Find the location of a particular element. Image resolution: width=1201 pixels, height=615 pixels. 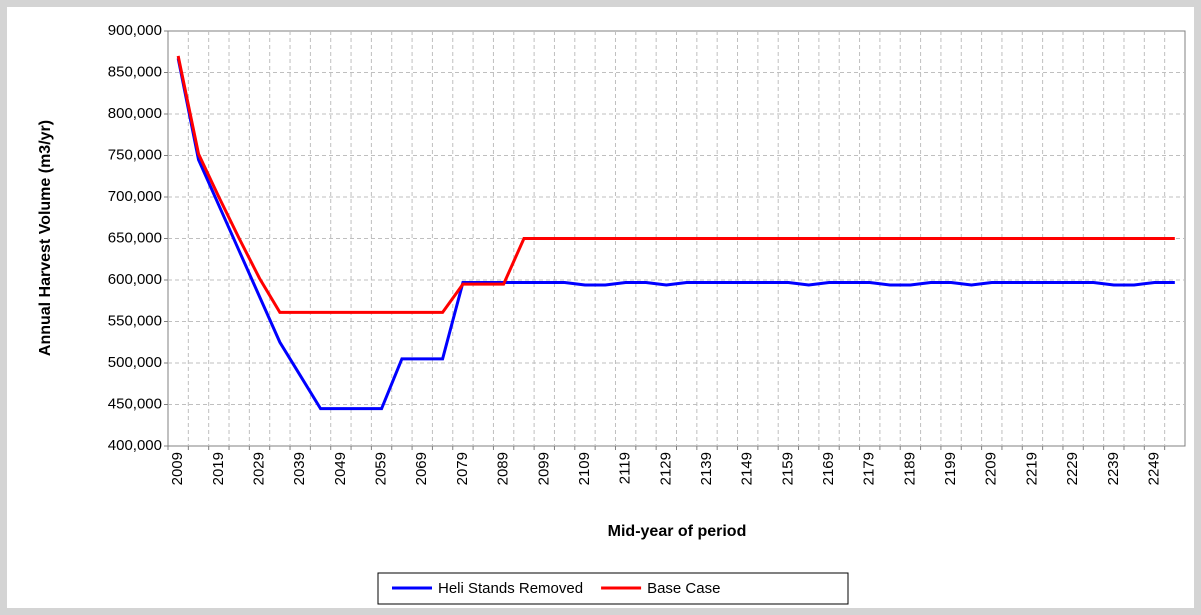

x-tick-label: 2039 is located at coordinates (299, 468).